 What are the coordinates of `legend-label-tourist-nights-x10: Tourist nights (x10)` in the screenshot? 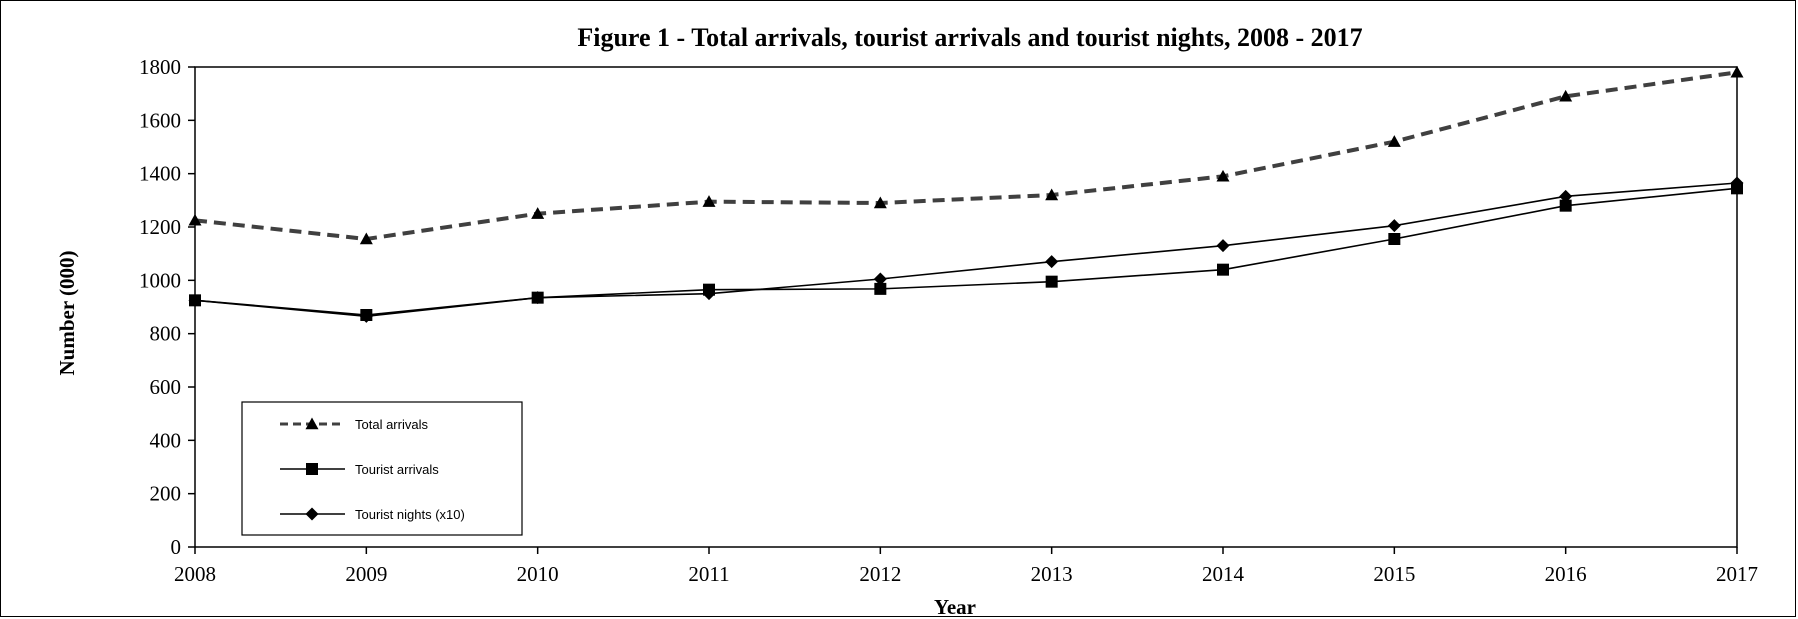 It's located at (410, 514).